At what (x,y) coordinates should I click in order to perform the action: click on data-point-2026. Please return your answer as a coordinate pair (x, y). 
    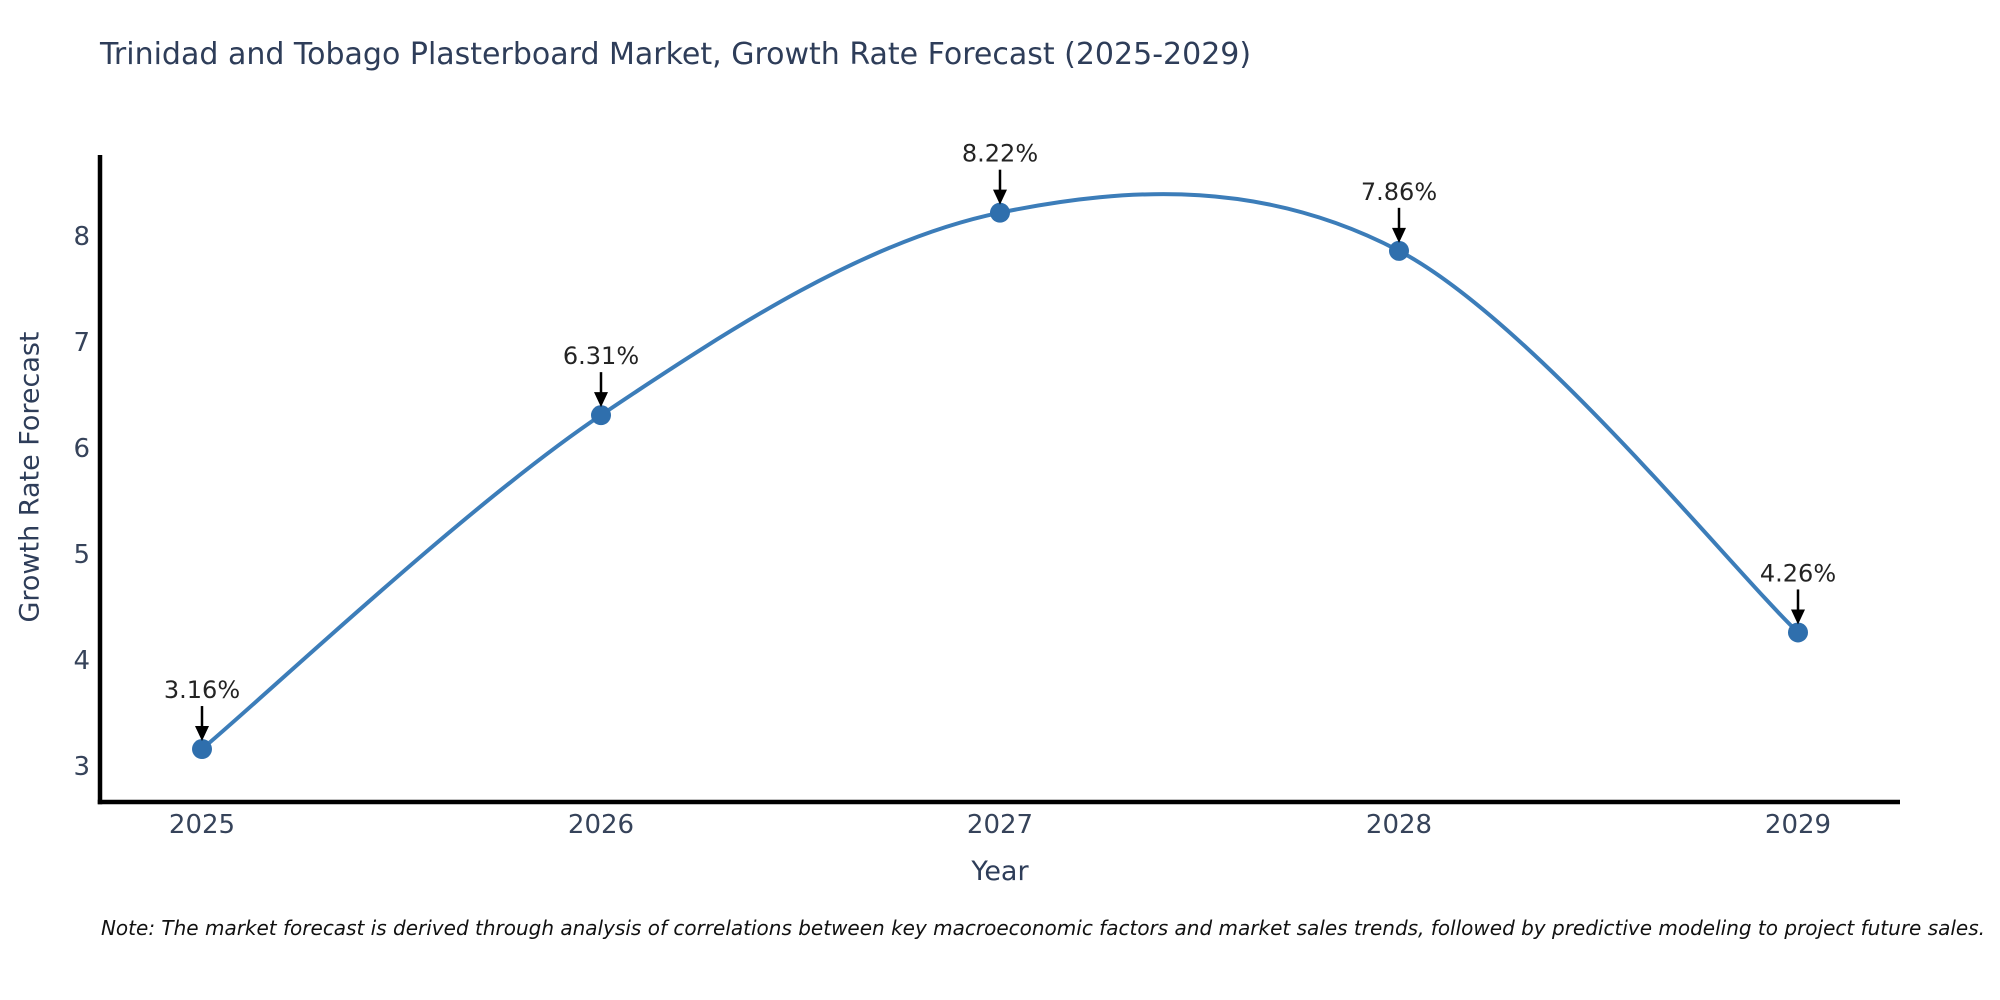
    Looking at the image, I should click on (601, 415).